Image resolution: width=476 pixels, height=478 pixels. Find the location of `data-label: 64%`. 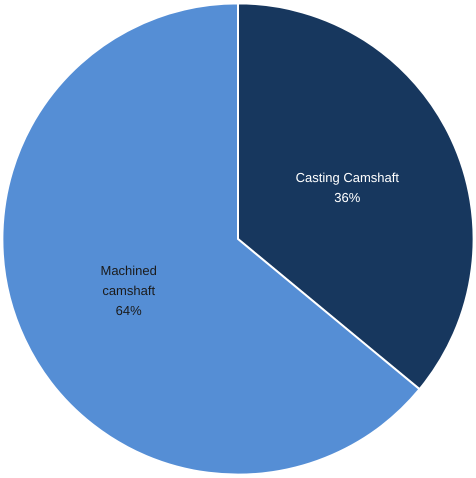

data-label: 64% is located at coordinates (129, 310).